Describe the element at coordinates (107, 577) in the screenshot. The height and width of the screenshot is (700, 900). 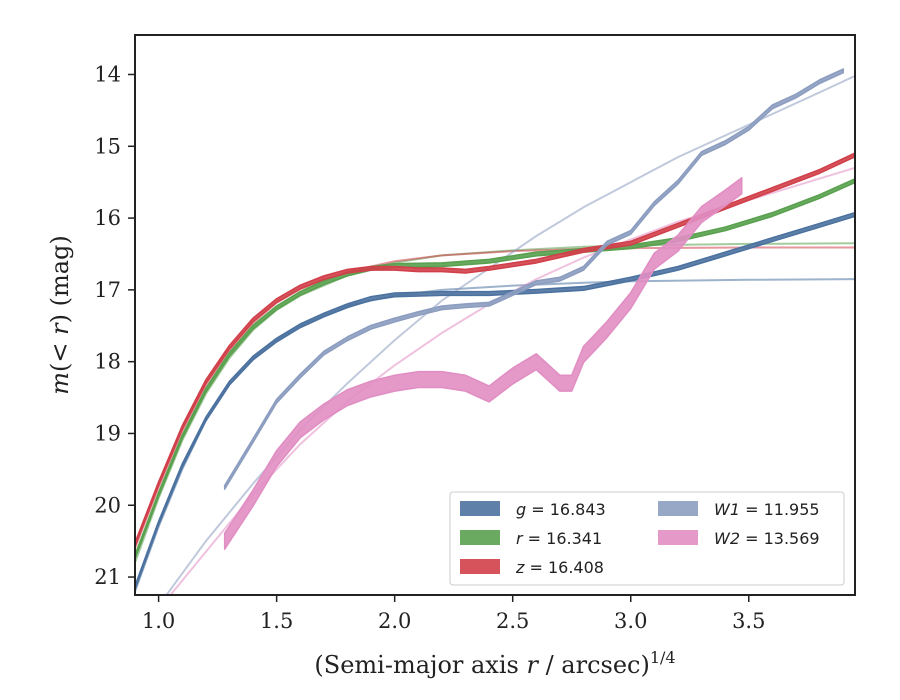
I see `y-tick-label: 21` at that location.